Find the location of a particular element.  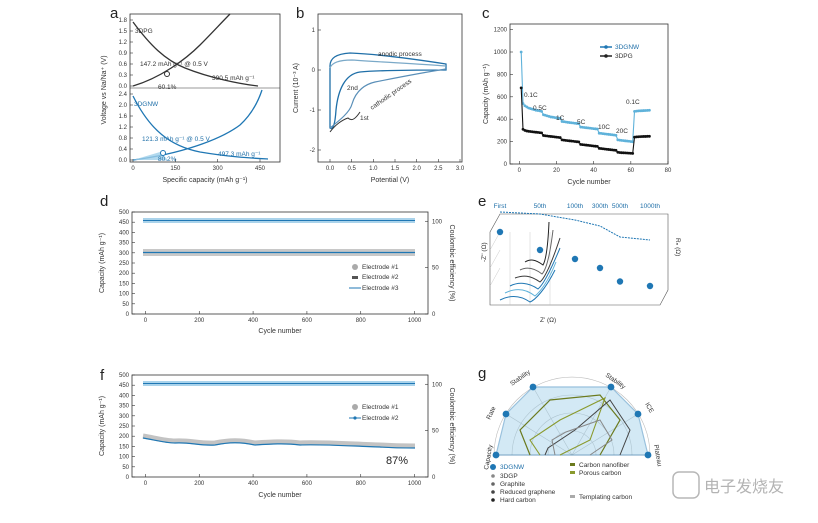

panel-f-y2ticks: 0 50 100 is located at coordinates (434, 431).